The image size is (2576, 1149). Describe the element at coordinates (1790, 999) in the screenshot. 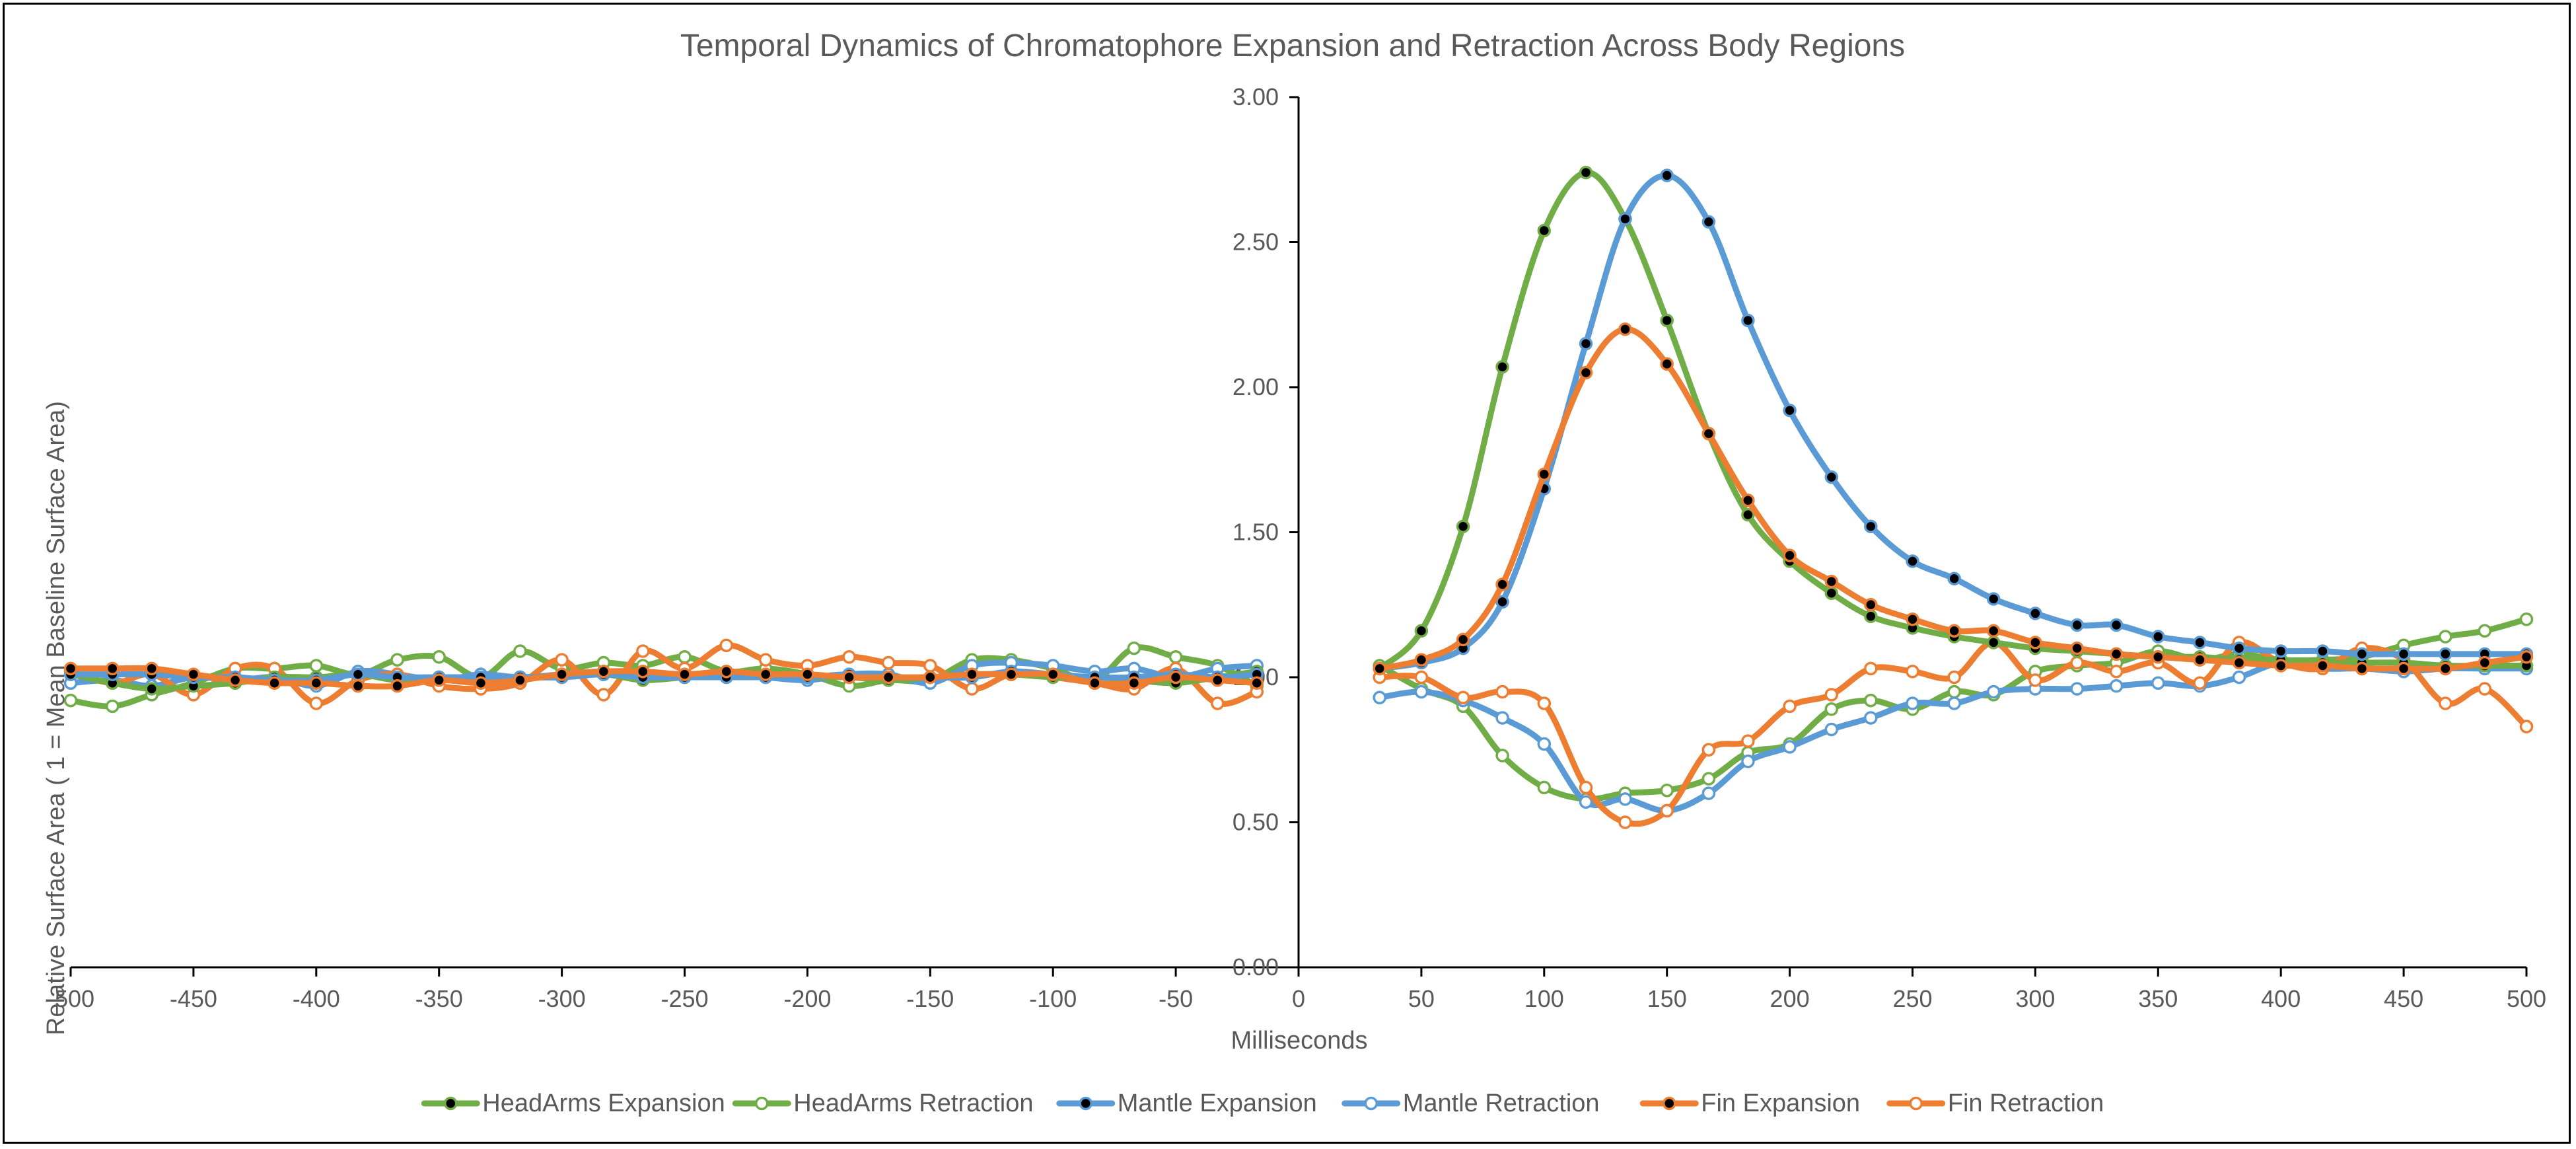

I see `x-tick-label: 200` at that location.